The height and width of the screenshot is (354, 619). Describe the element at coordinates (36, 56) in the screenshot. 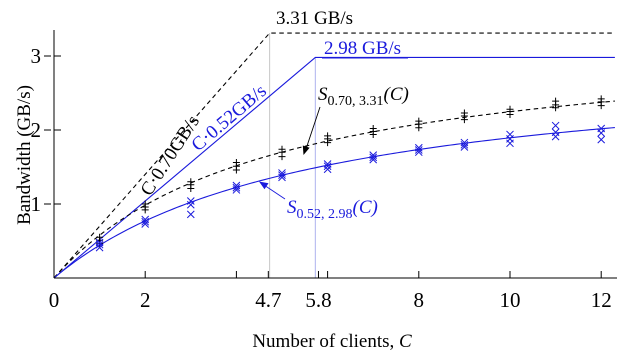

I see `y-tick-label: 3` at that location.